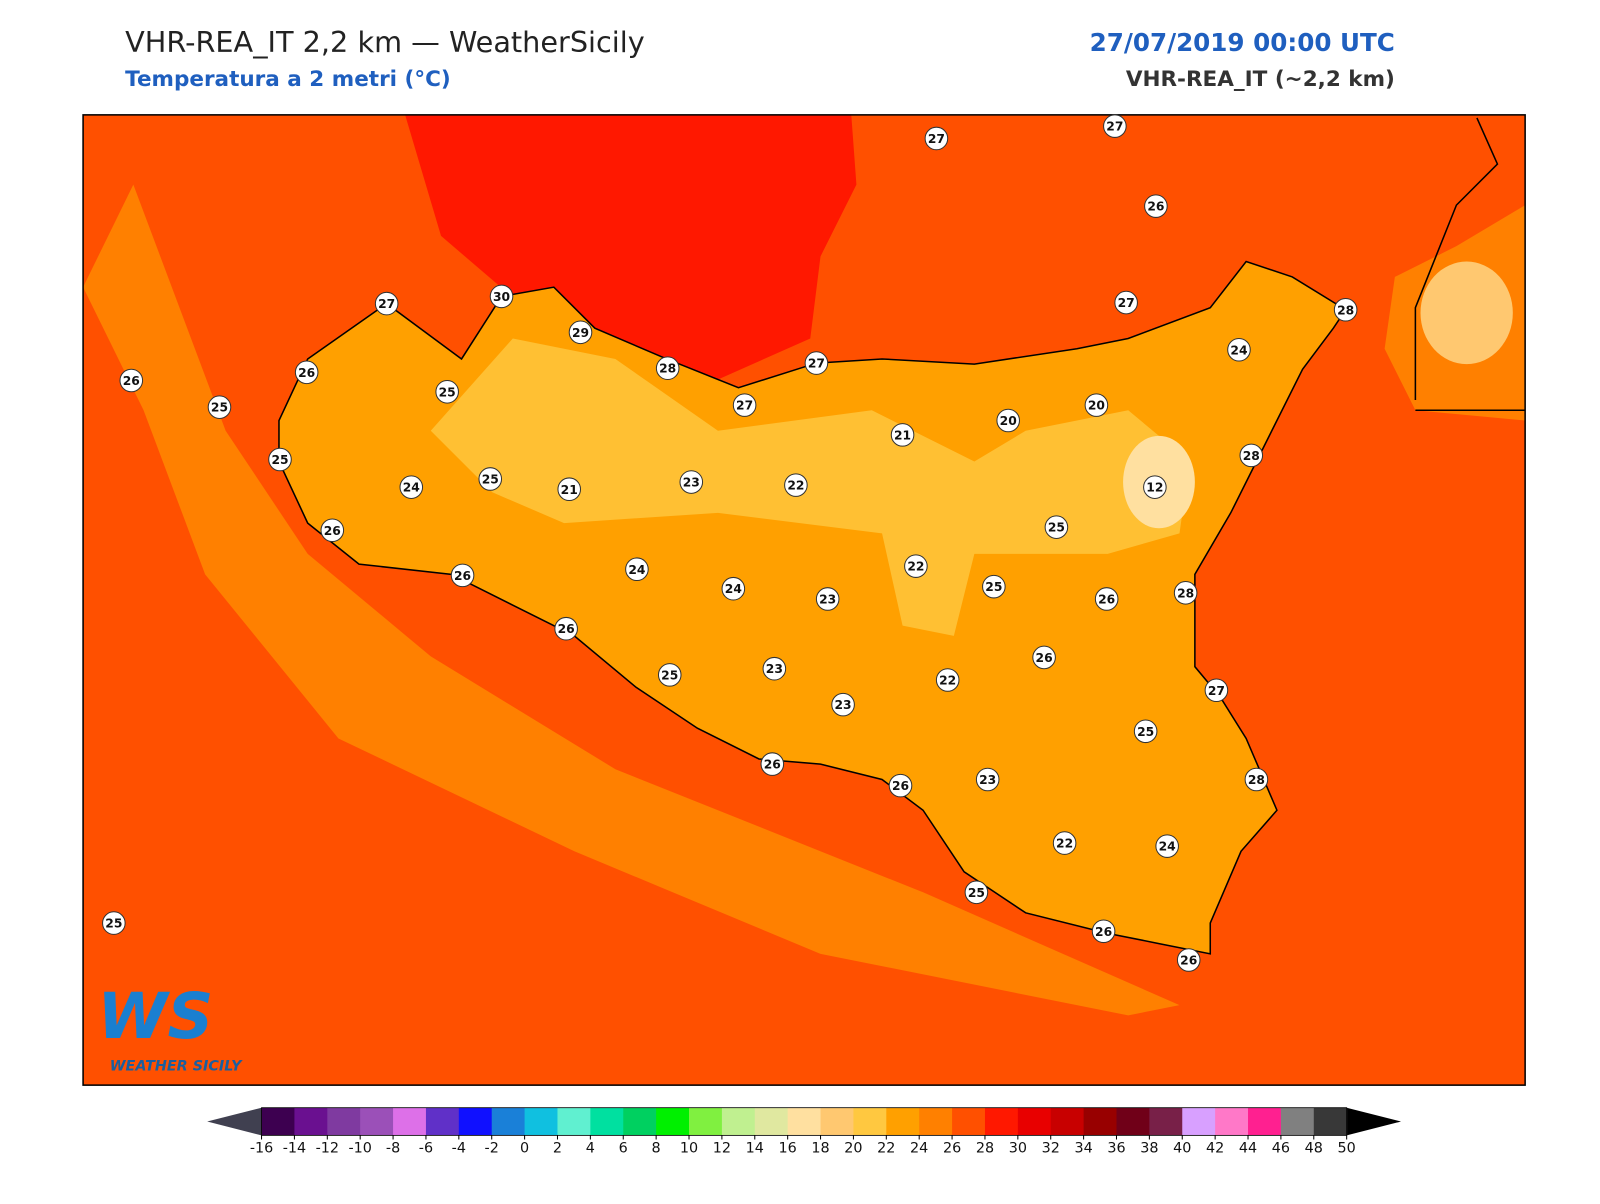  Describe the element at coordinates (459, 1149) in the screenshot. I see `colorbar-tick-label: -4` at that location.